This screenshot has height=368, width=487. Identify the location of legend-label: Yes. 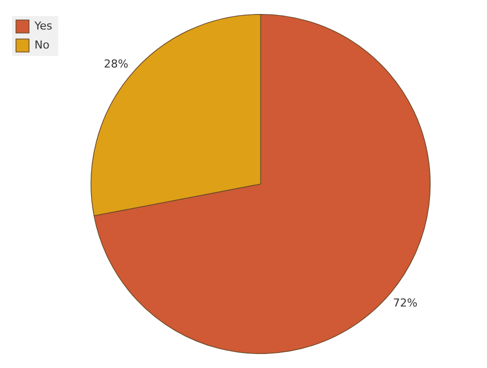
(43, 25).